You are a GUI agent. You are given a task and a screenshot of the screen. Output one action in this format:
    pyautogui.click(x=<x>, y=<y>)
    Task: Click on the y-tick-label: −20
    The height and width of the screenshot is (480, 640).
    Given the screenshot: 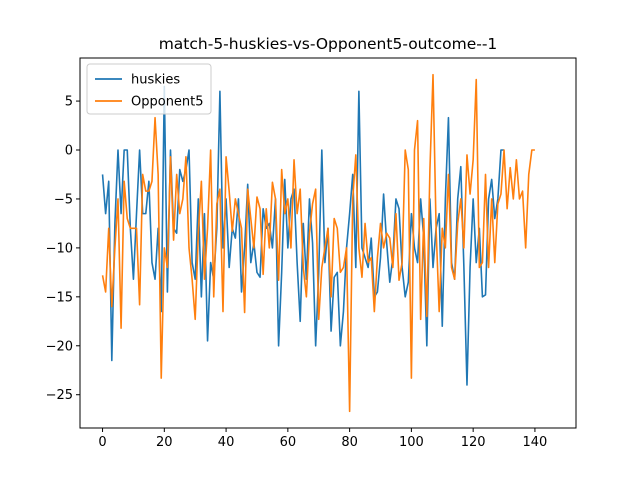 What is the action you would take?
    pyautogui.click(x=59, y=346)
    